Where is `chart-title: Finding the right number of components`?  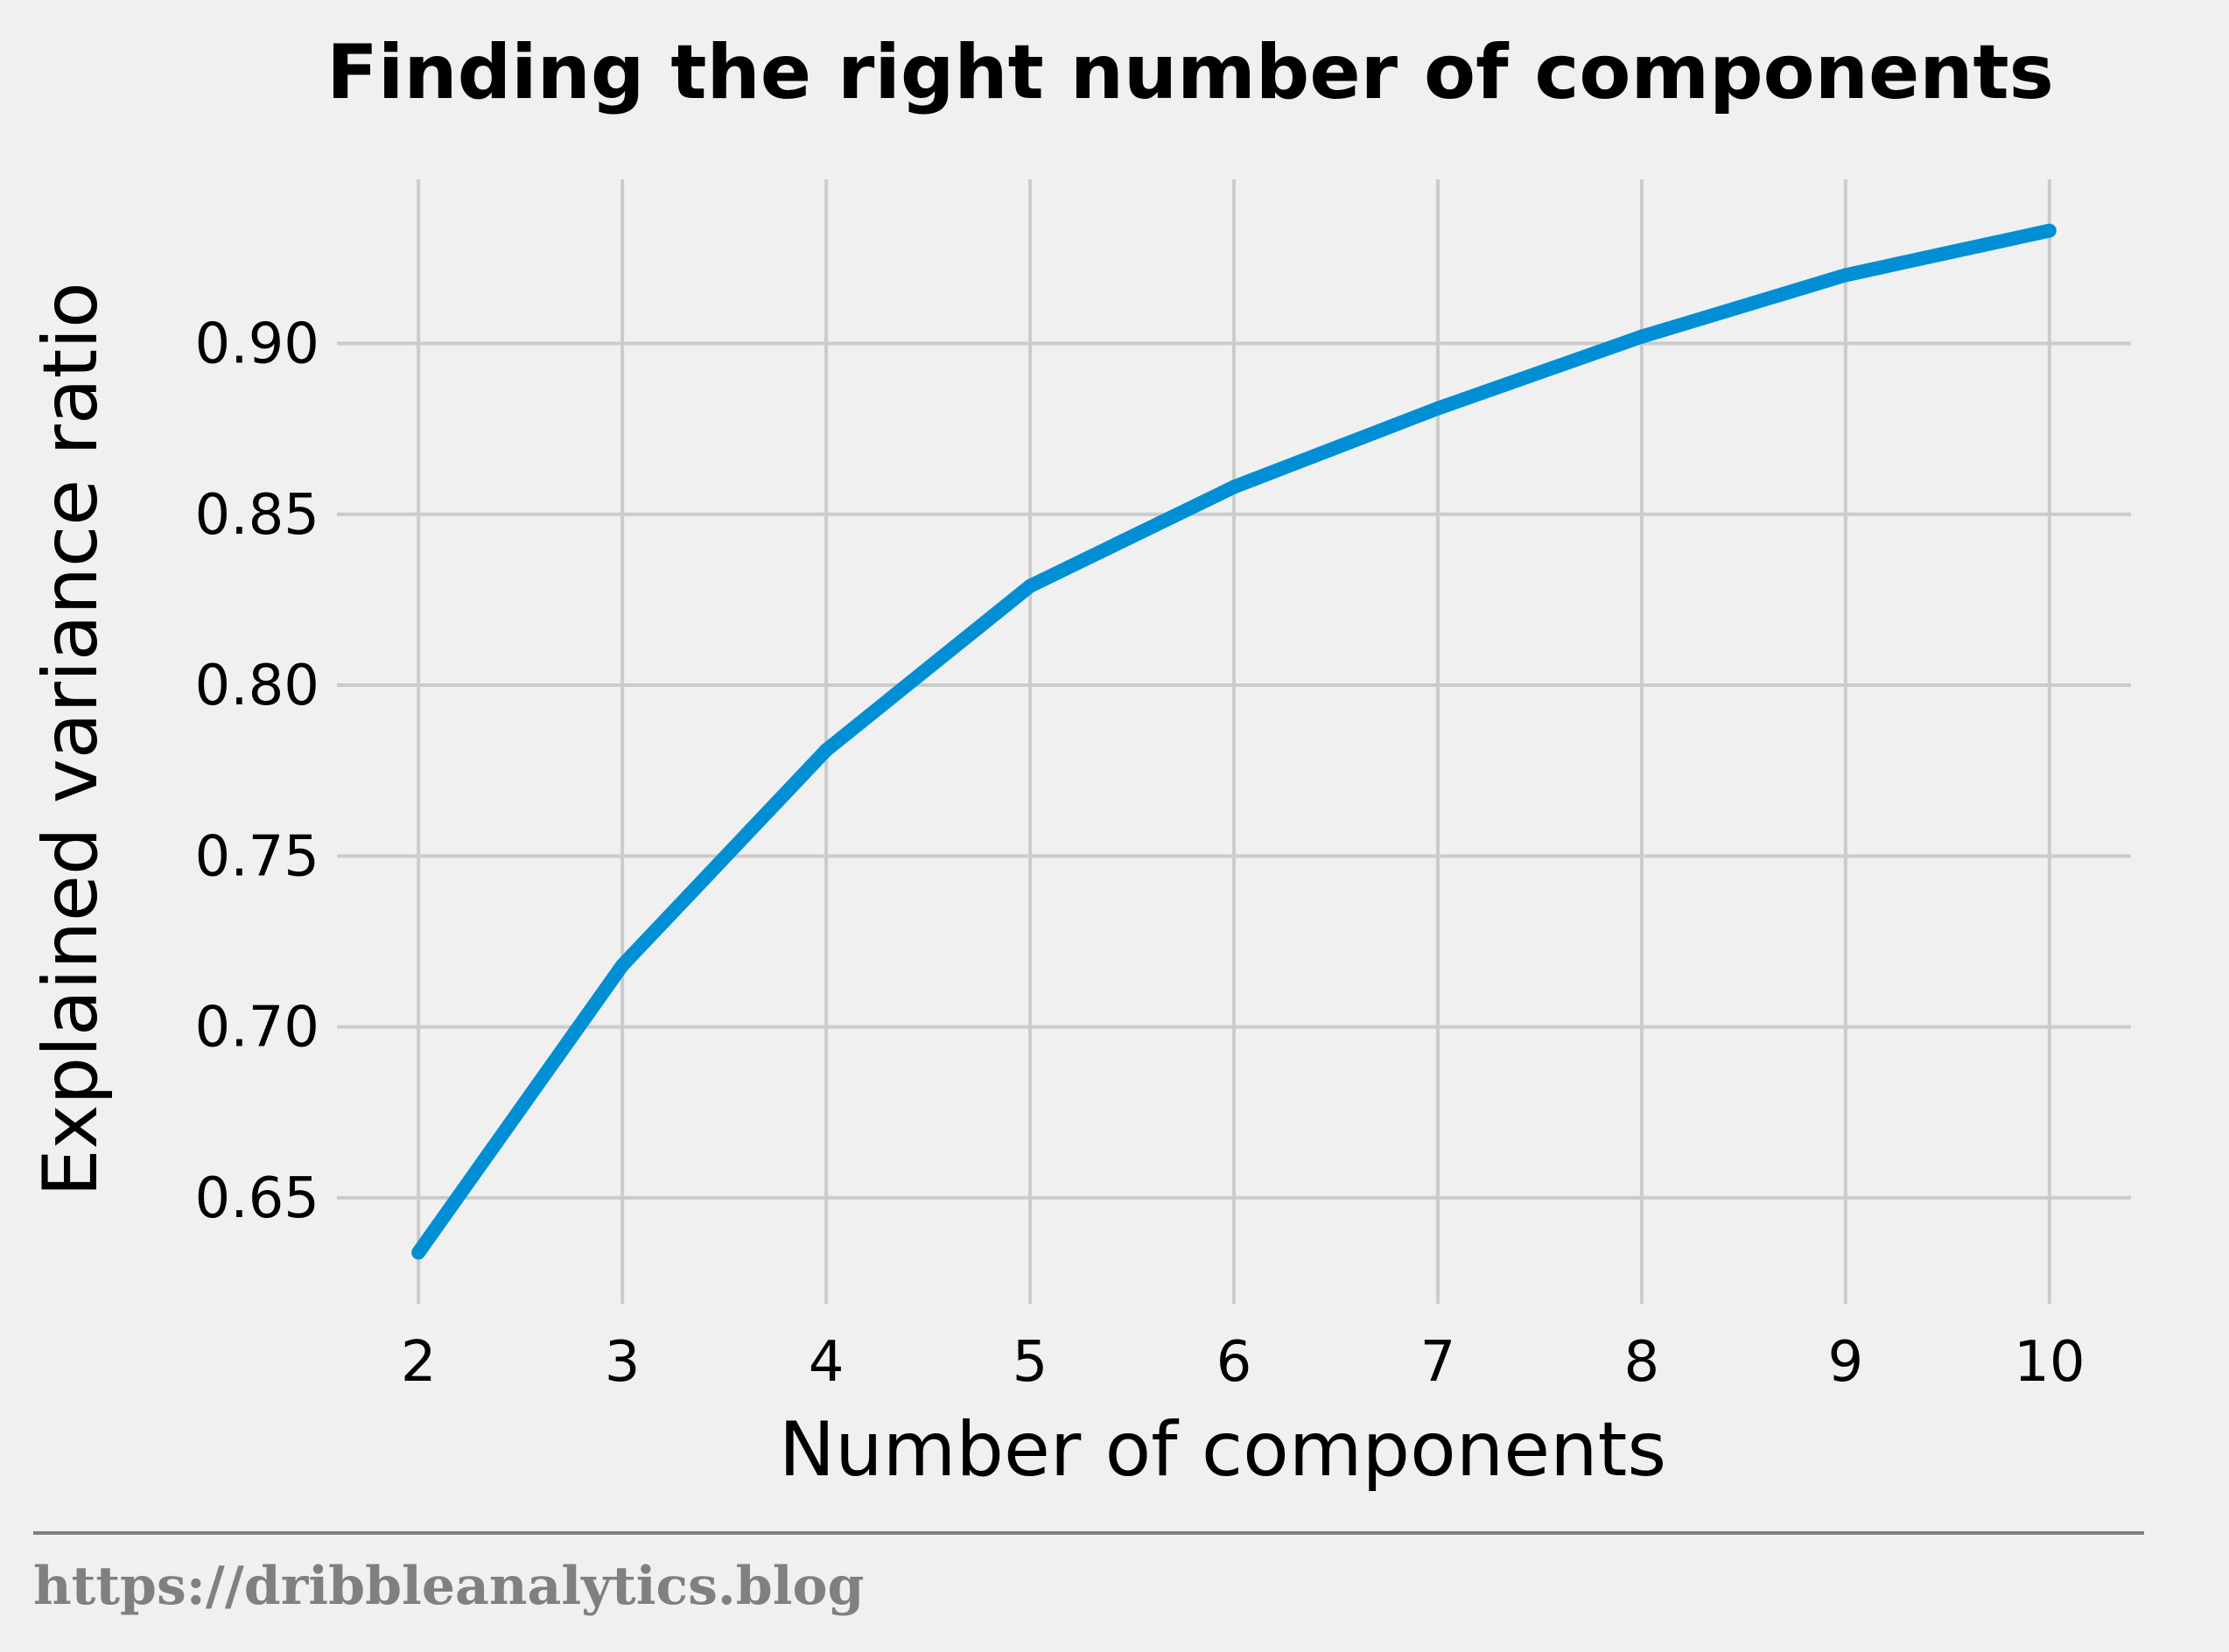
chart-title: Finding the right number of components is located at coordinates (1190, 72).